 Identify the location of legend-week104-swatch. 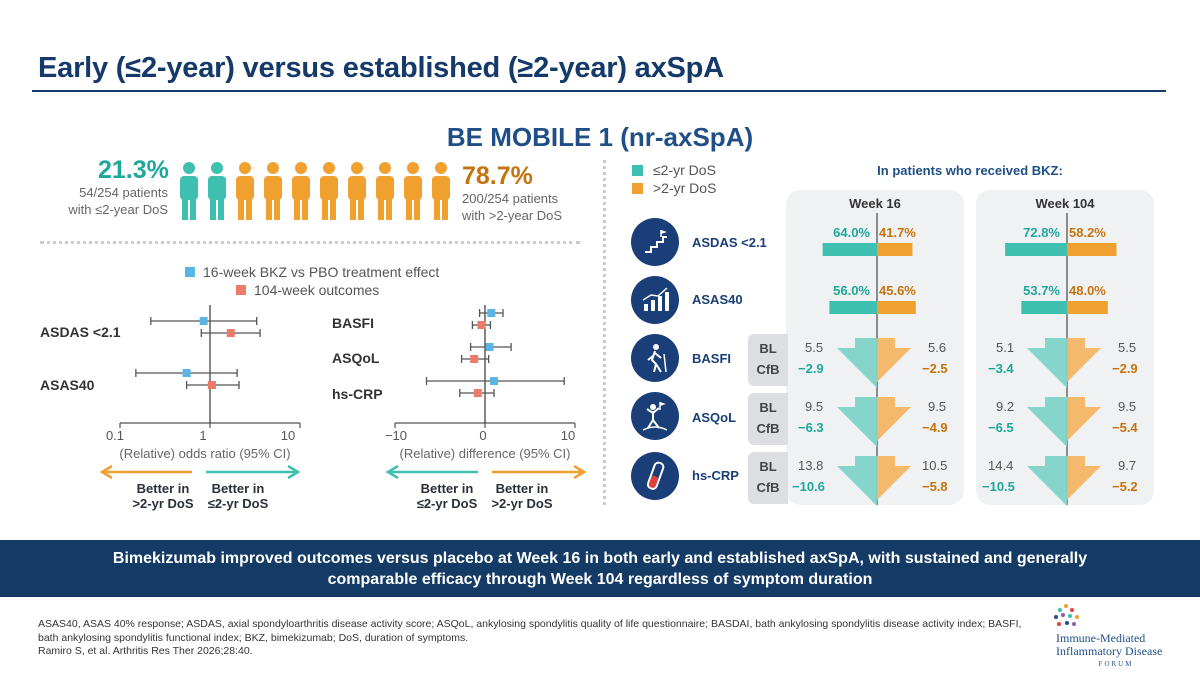
(241, 290).